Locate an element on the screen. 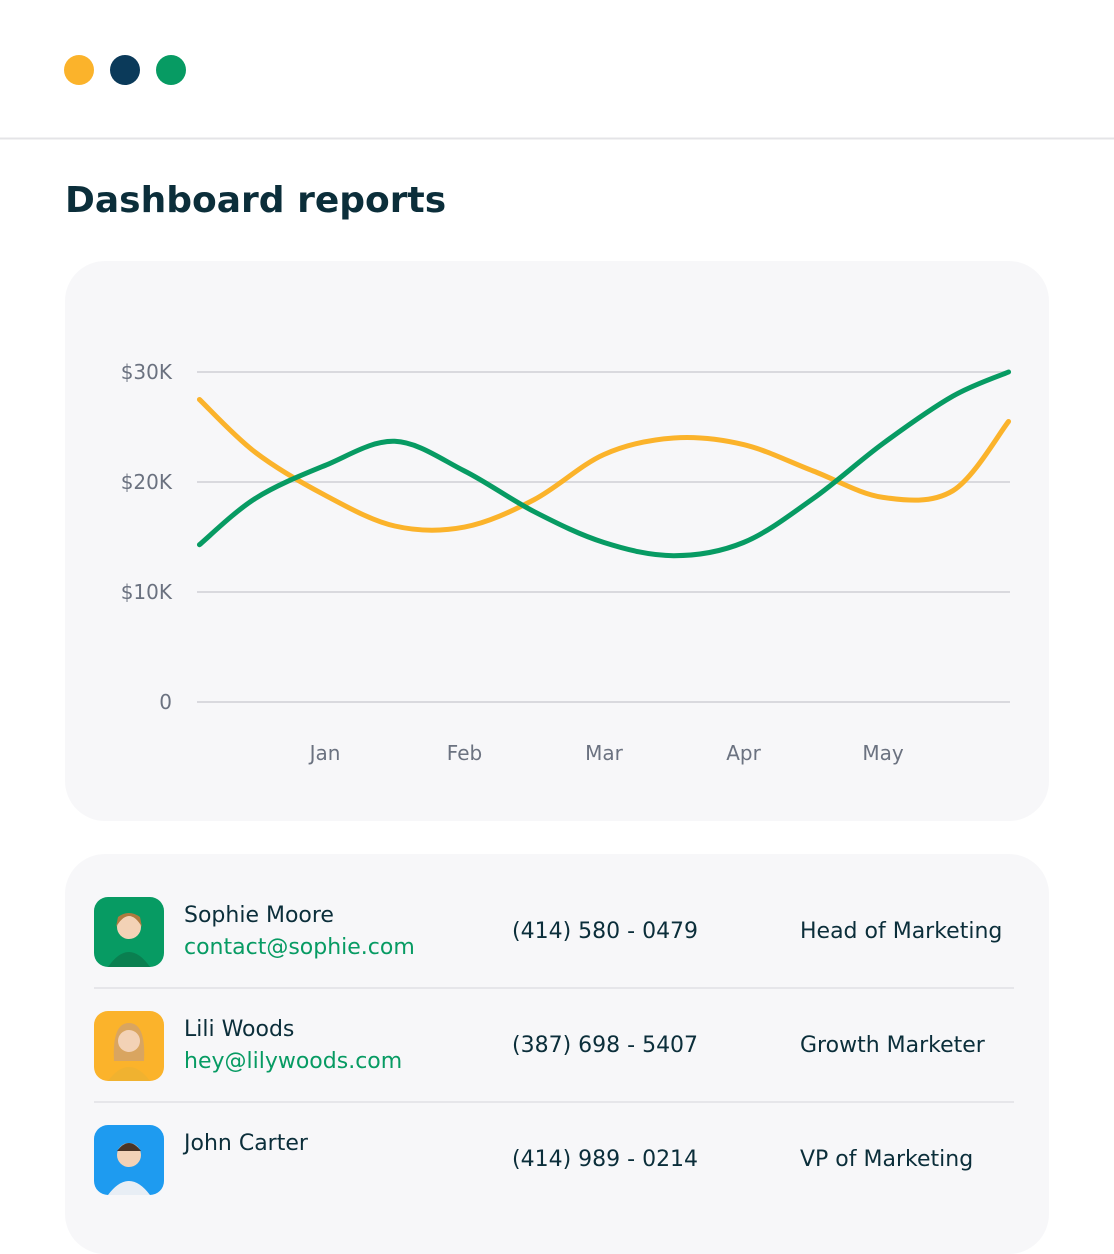 Image resolution: width=1114 pixels, height=1254 pixels. contact-role: Growth Marketer is located at coordinates (892, 1045).